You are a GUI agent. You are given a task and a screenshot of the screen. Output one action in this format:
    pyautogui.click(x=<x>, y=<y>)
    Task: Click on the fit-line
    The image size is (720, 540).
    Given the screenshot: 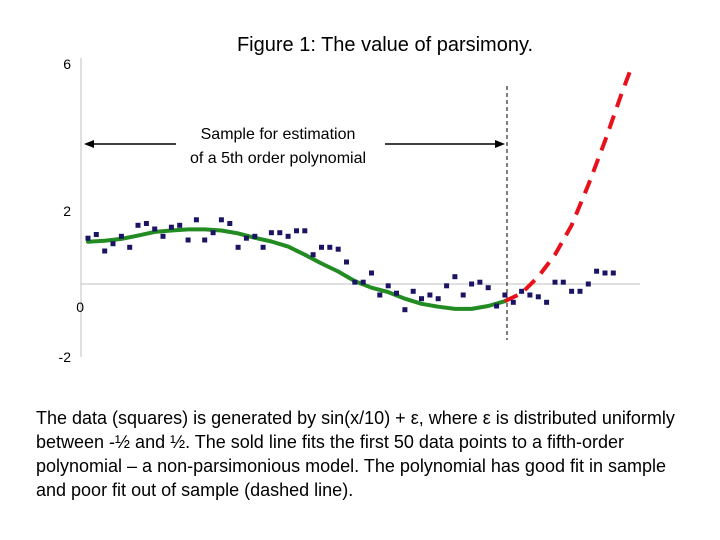 What is the action you would take?
    pyautogui.click(x=296, y=269)
    